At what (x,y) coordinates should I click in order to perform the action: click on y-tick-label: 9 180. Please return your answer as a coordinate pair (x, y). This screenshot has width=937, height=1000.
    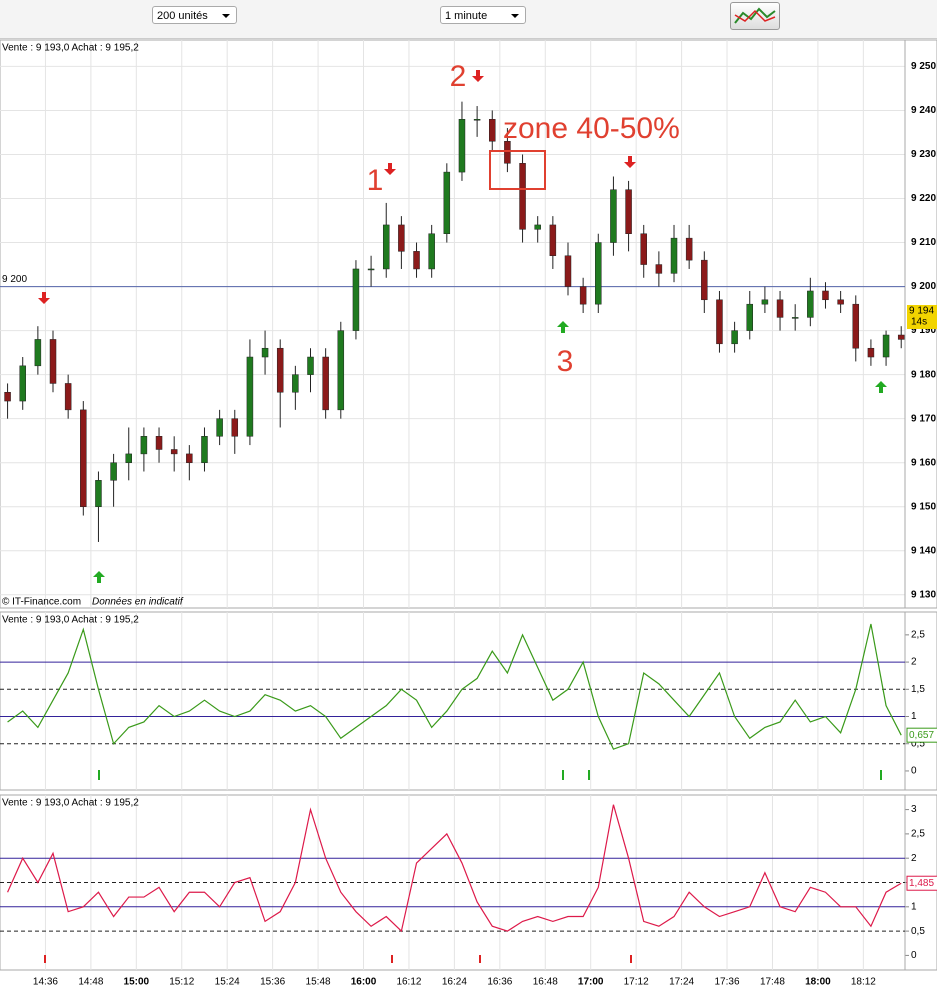
    Looking at the image, I should click on (923, 374).